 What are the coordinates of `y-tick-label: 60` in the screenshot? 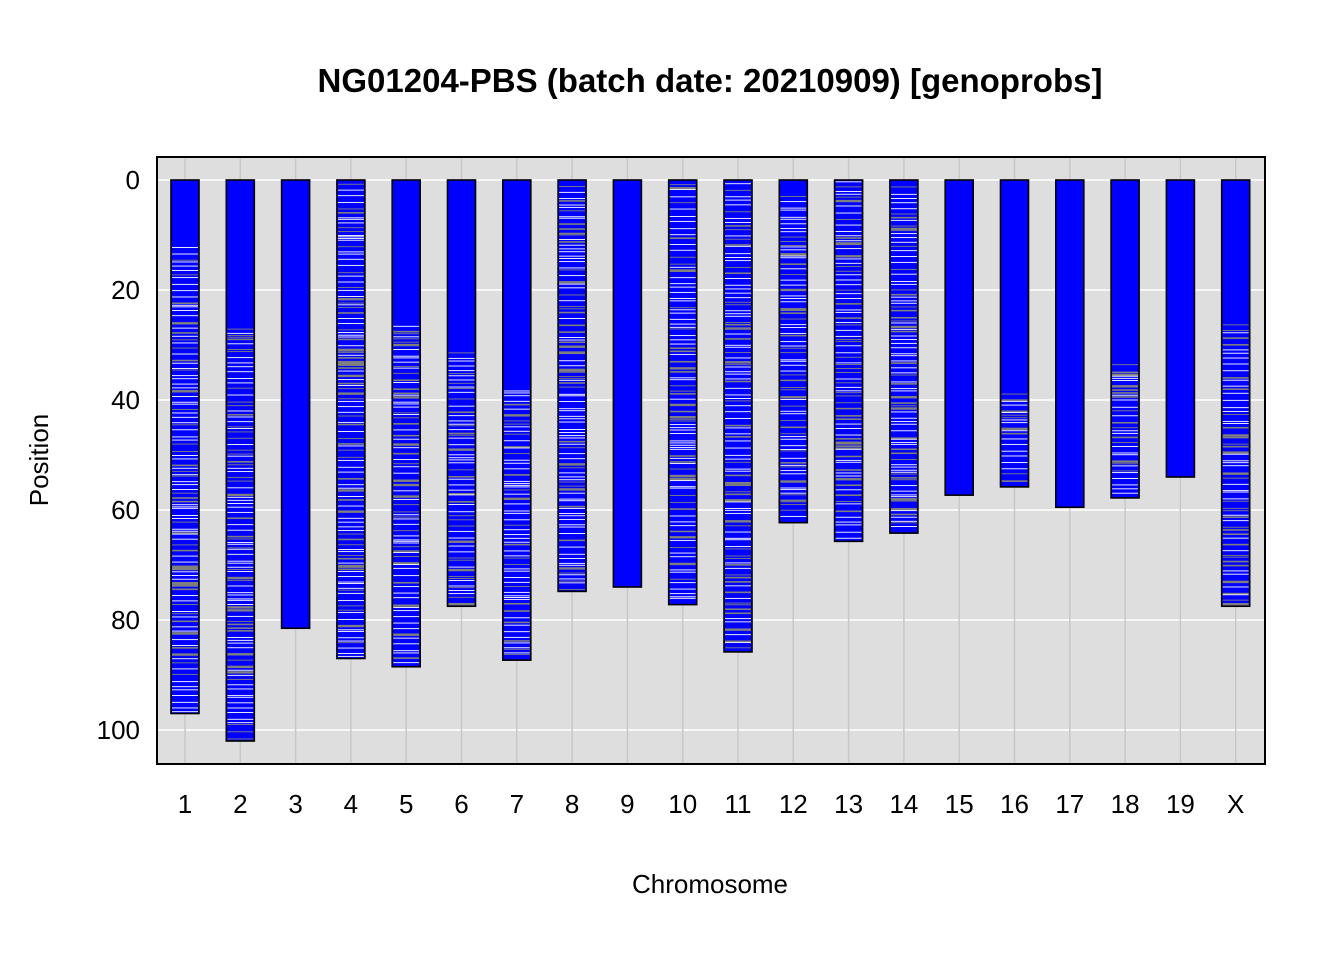 It's located at (125, 510).